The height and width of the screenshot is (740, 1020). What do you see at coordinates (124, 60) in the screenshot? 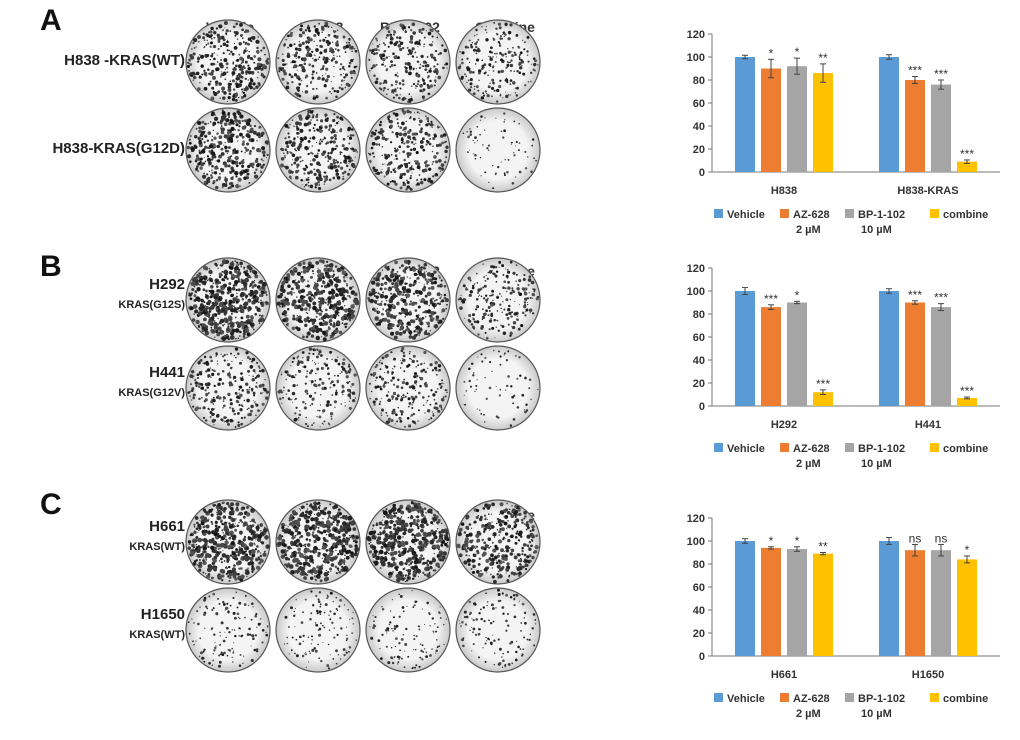
I see `cell-line-label: H838 -KRAS(WT)` at bounding box center [124, 60].